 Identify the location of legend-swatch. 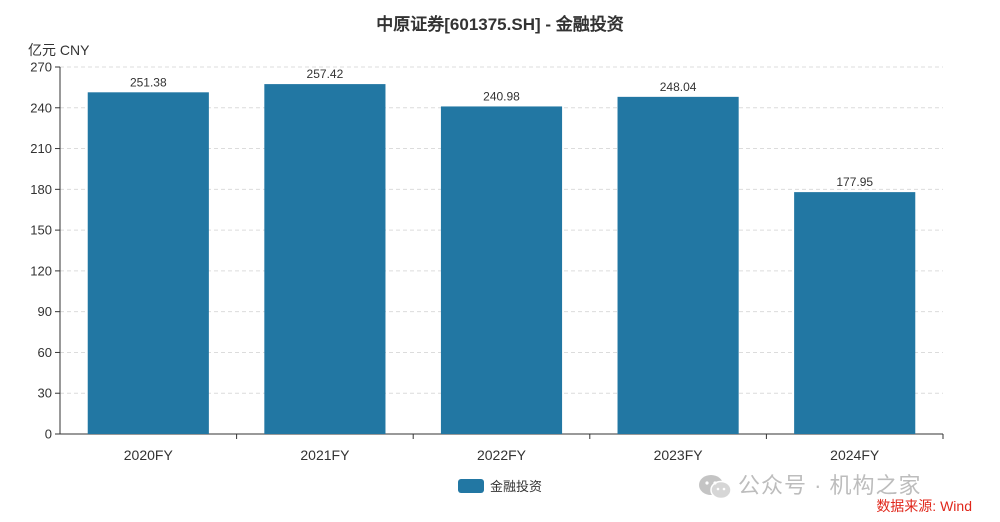
(470, 485).